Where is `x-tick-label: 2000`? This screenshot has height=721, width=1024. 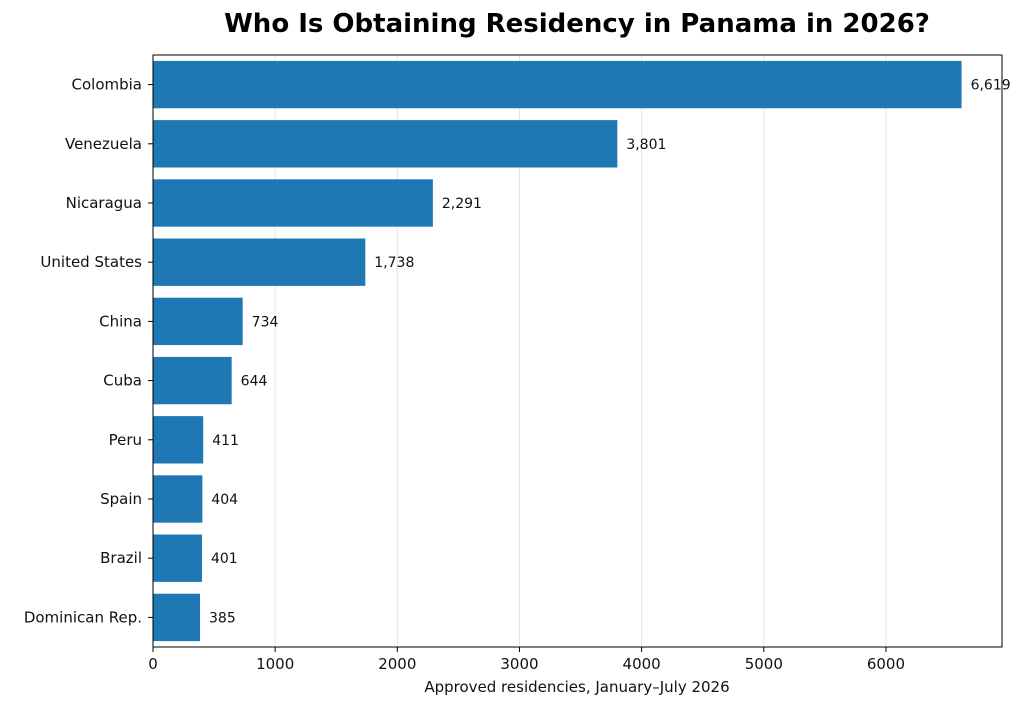
x-tick-label: 2000 is located at coordinates (397, 664).